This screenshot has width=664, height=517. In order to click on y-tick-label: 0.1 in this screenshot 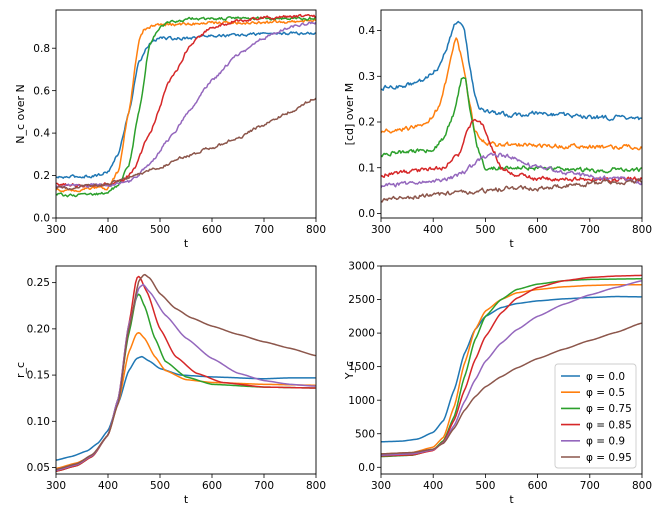, I will do `click(366, 168)`.